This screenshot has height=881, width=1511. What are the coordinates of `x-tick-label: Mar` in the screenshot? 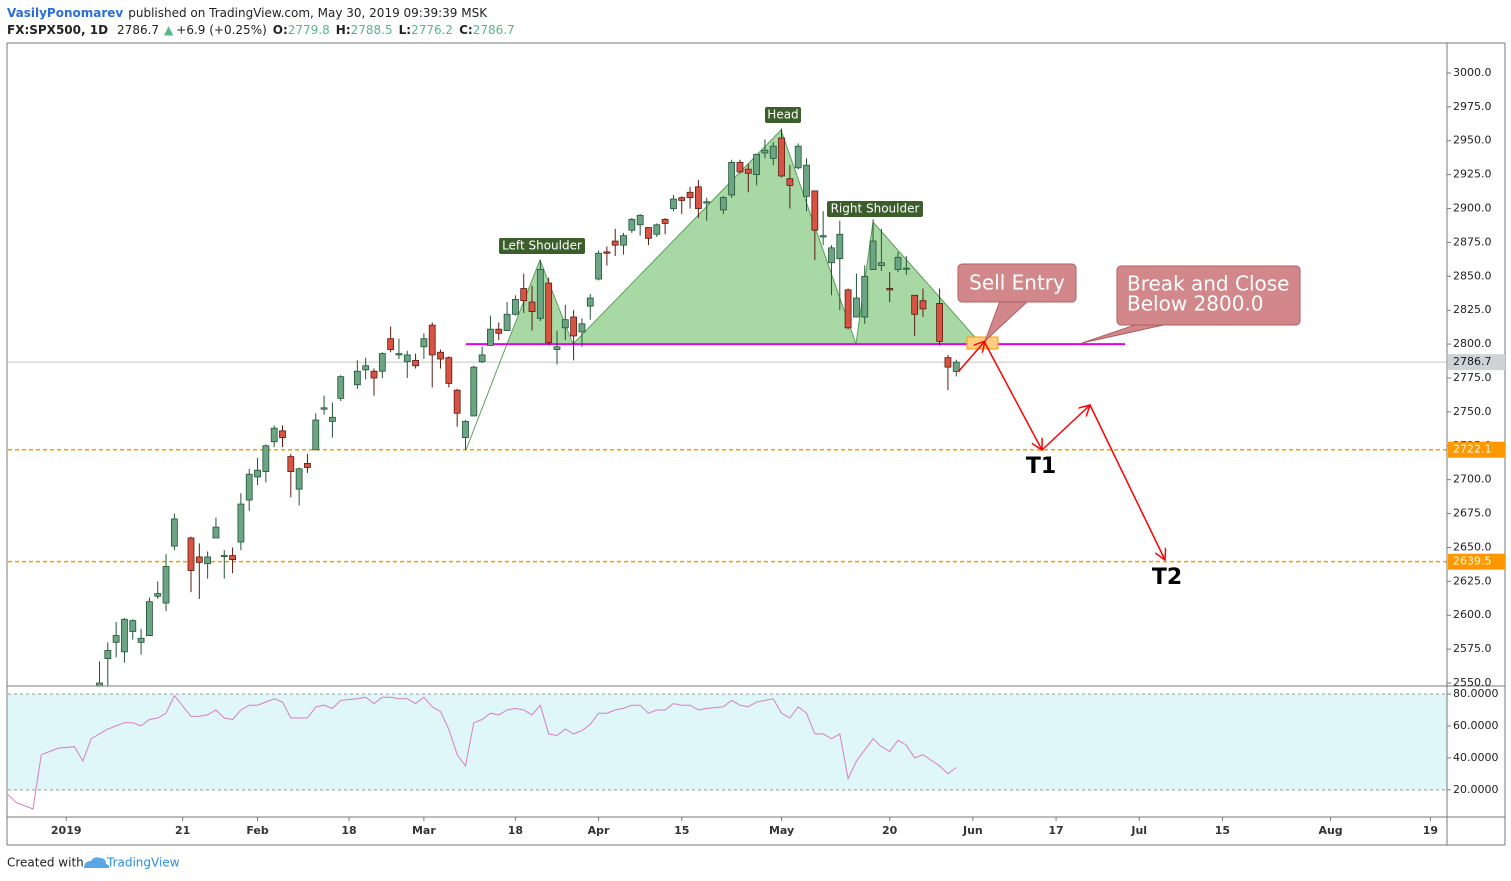 It's located at (424, 830).